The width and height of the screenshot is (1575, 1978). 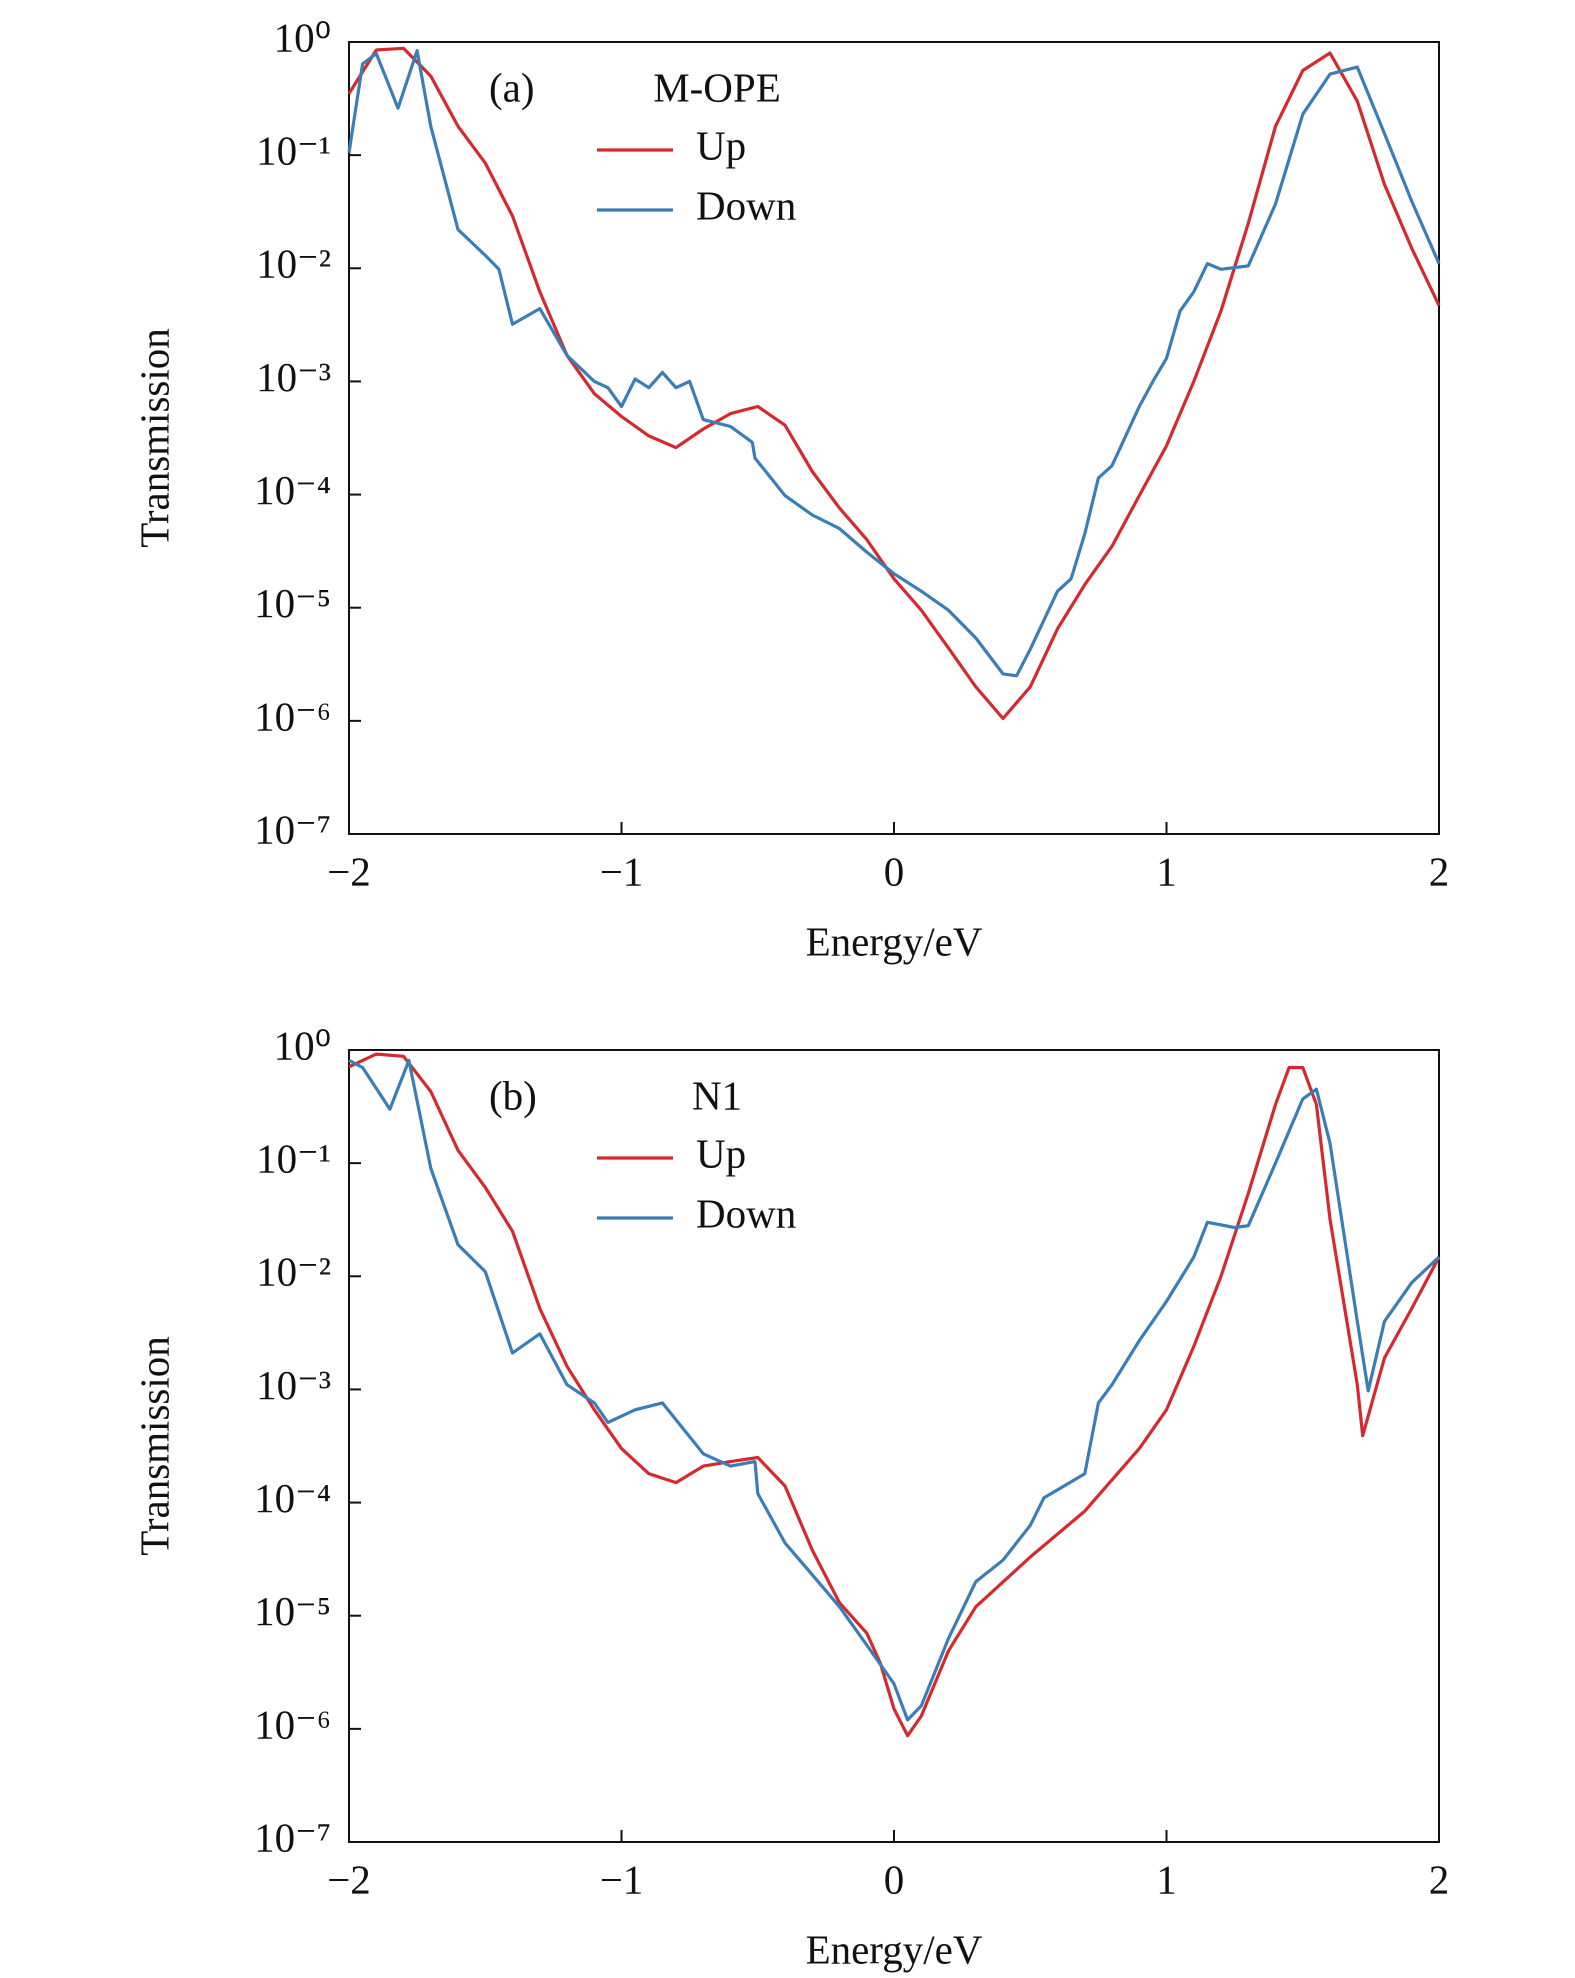 What do you see at coordinates (717, 87) in the screenshot?
I see `legend-title: M-OPE` at bounding box center [717, 87].